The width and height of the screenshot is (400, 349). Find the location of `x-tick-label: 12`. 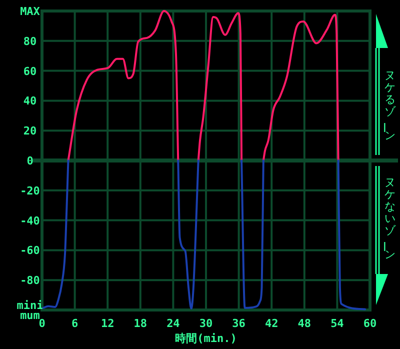

x-tick-label: 12 is located at coordinates (107, 323).